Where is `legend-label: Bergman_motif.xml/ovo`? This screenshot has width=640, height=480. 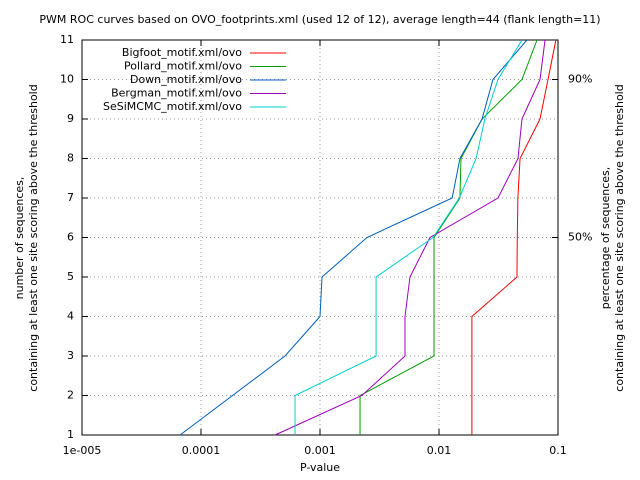
legend-label: Bergman_motif.xml/ovo is located at coordinates (176, 93).